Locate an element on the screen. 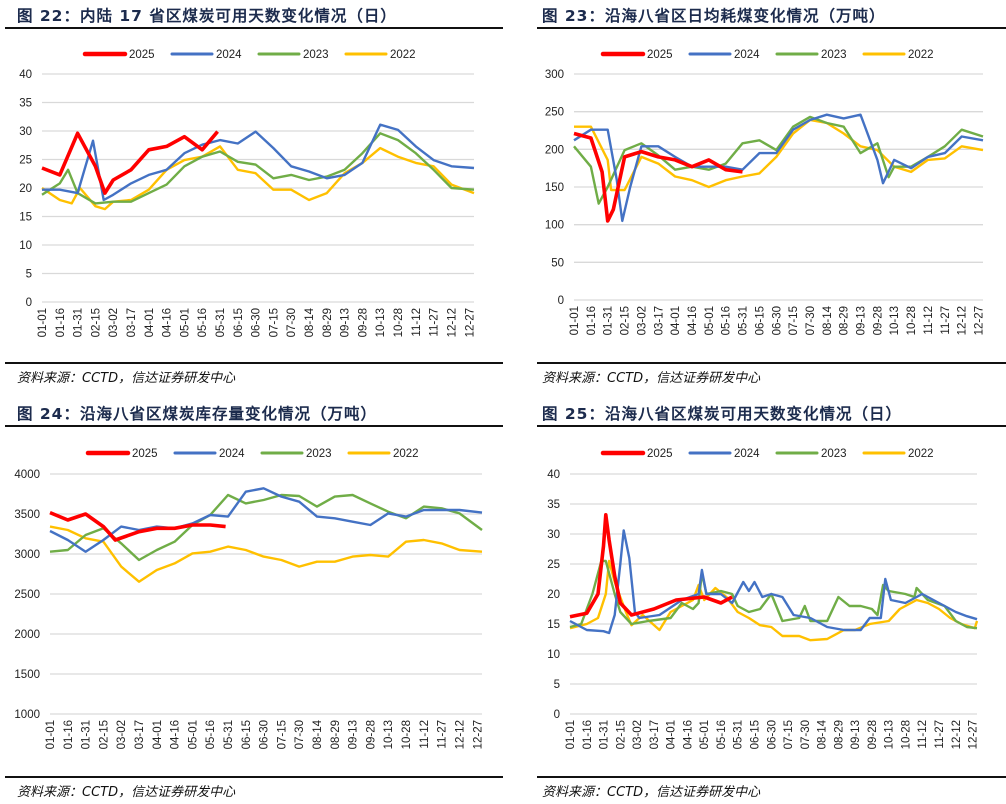 The height and width of the screenshot is (804, 1006). x-tick-label: 12-12 is located at coordinates (957, 734).